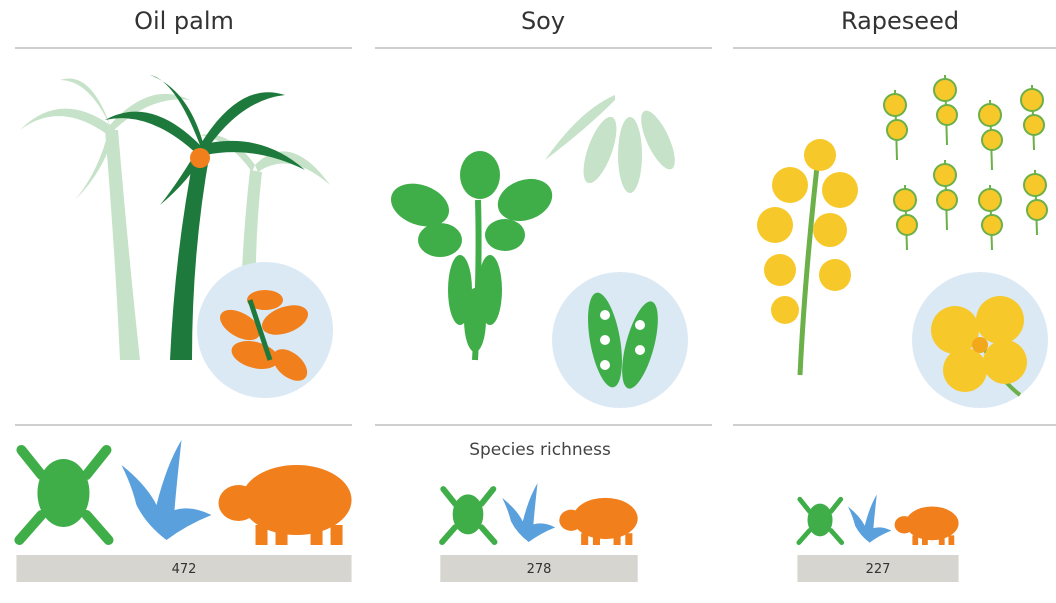 The image size is (1056, 603). What do you see at coordinates (900, 21) in the screenshot?
I see `crop-title: Rapeseed` at bounding box center [900, 21].